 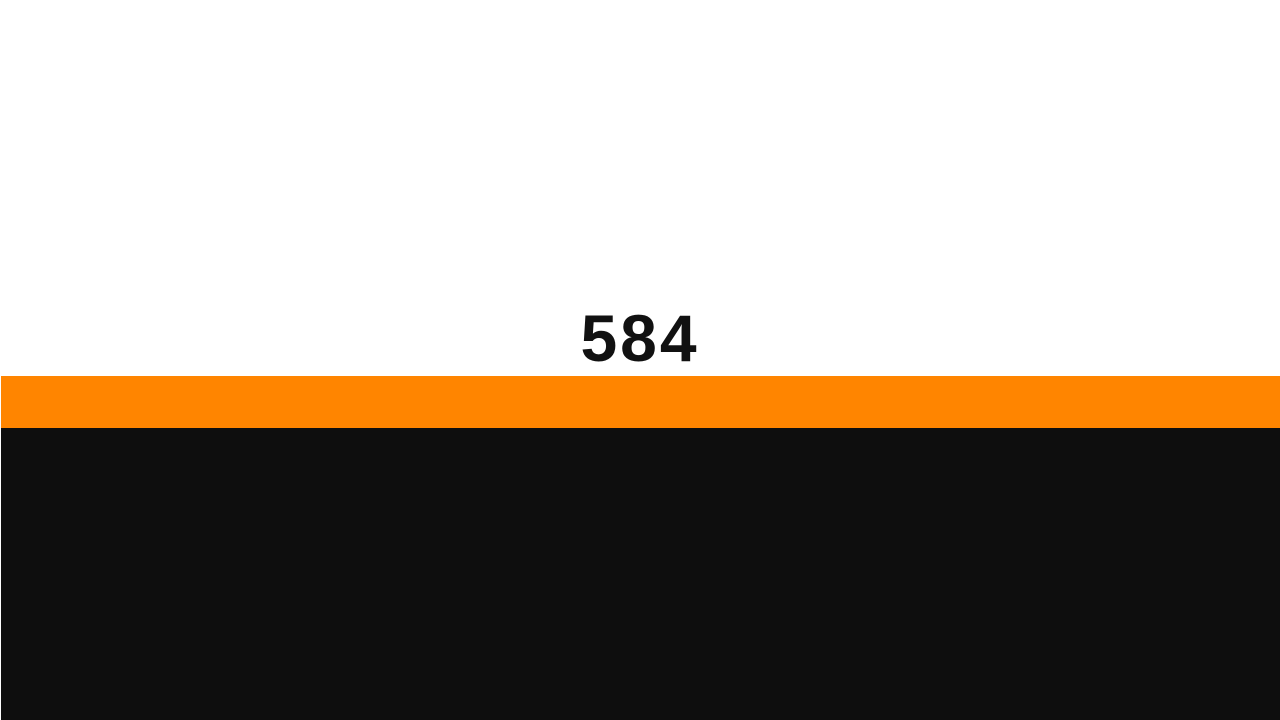 I want to click on score-counter: 584, so click(x=640, y=338).